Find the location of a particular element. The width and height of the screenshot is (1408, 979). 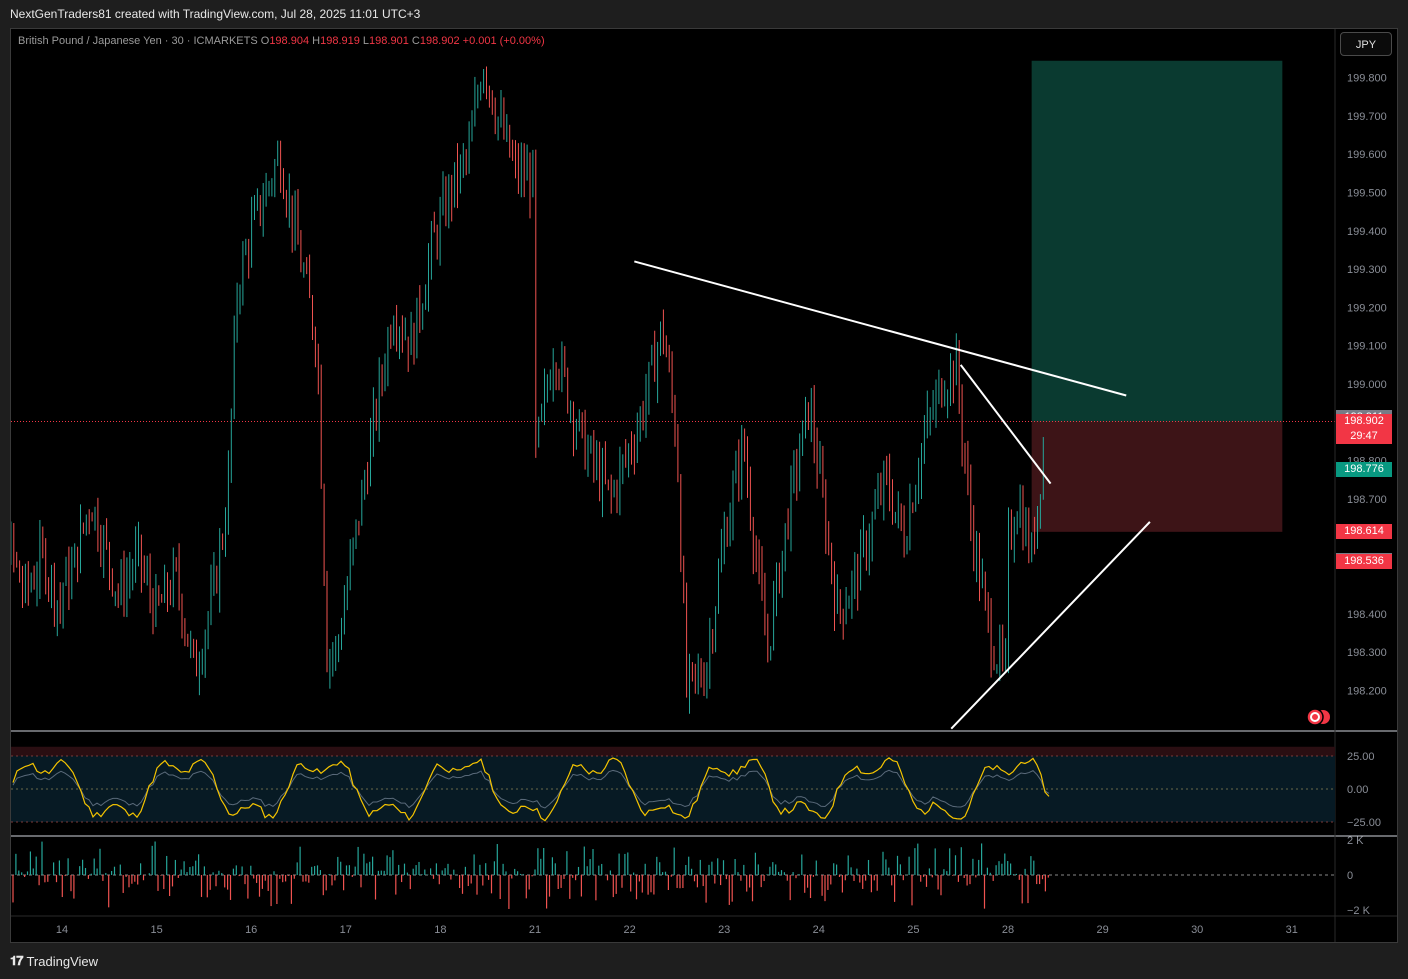

osc-signal-line is located at coordinates (531, 789).